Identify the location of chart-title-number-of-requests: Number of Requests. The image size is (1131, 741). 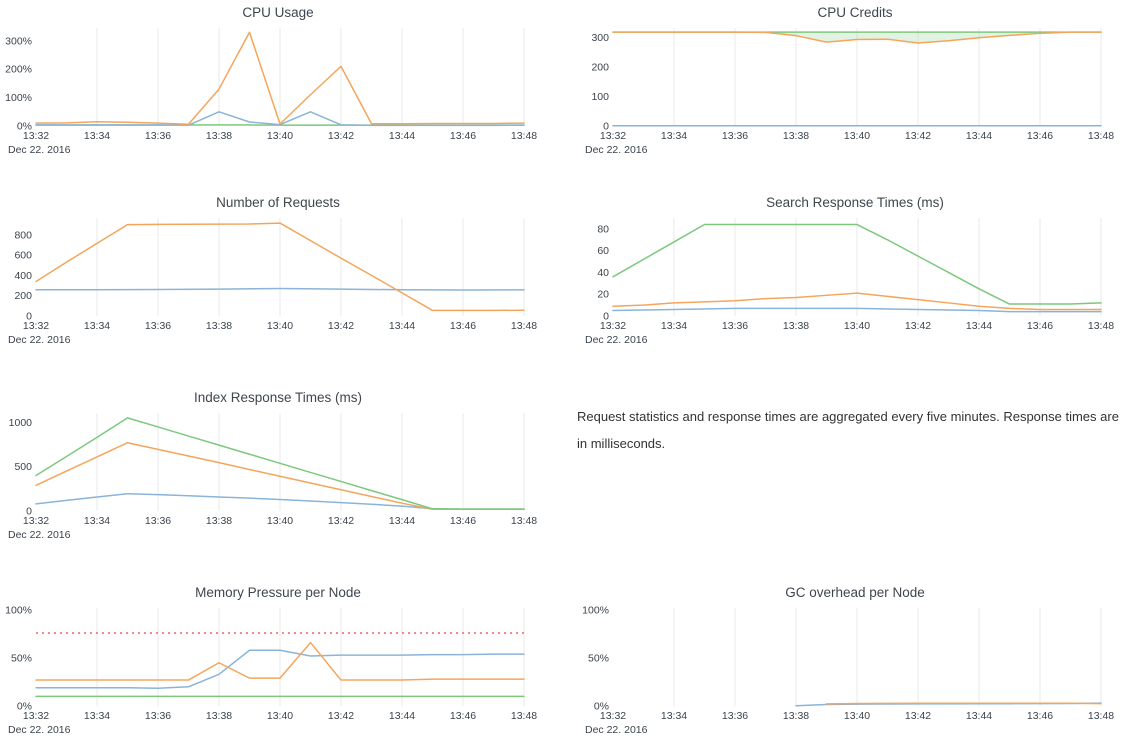
(278, 202).